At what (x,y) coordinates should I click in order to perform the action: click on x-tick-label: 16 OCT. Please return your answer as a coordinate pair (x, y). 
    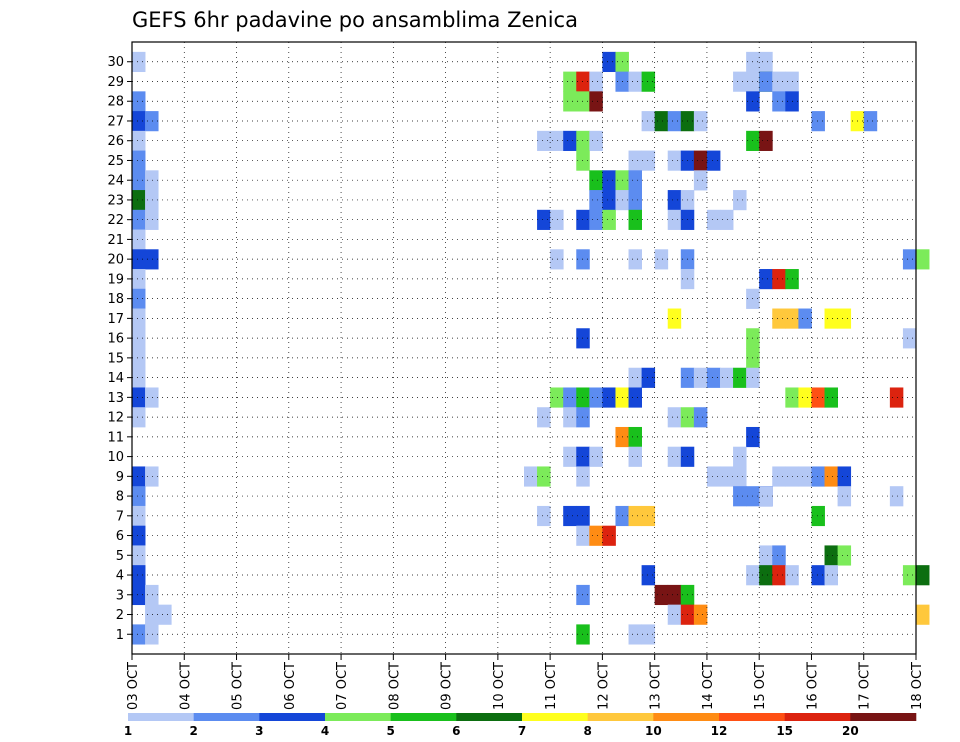
    Looking at the image, I should click on (812, 686).